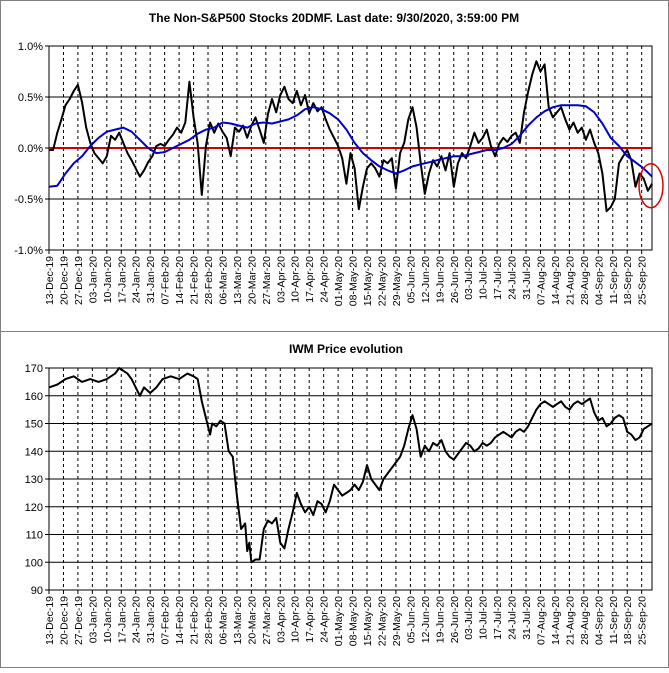 Image resolution: width=669 pixels, height=673 pixels. What do you see at coordinates (30, 98) in the screenshot?
I see `y-tick-label: 0.5%` at bounding box center [30, 98].